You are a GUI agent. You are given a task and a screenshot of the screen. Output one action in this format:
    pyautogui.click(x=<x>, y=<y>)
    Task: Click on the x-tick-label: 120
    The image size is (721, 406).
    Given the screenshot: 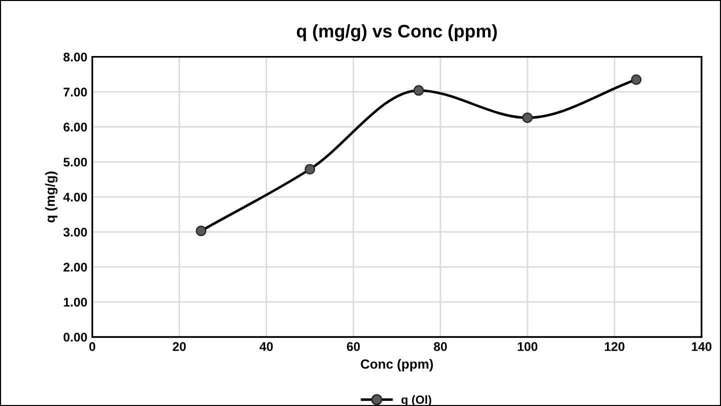 What is the action you would take?
    pyautogui.click(x=614, y=347)
    